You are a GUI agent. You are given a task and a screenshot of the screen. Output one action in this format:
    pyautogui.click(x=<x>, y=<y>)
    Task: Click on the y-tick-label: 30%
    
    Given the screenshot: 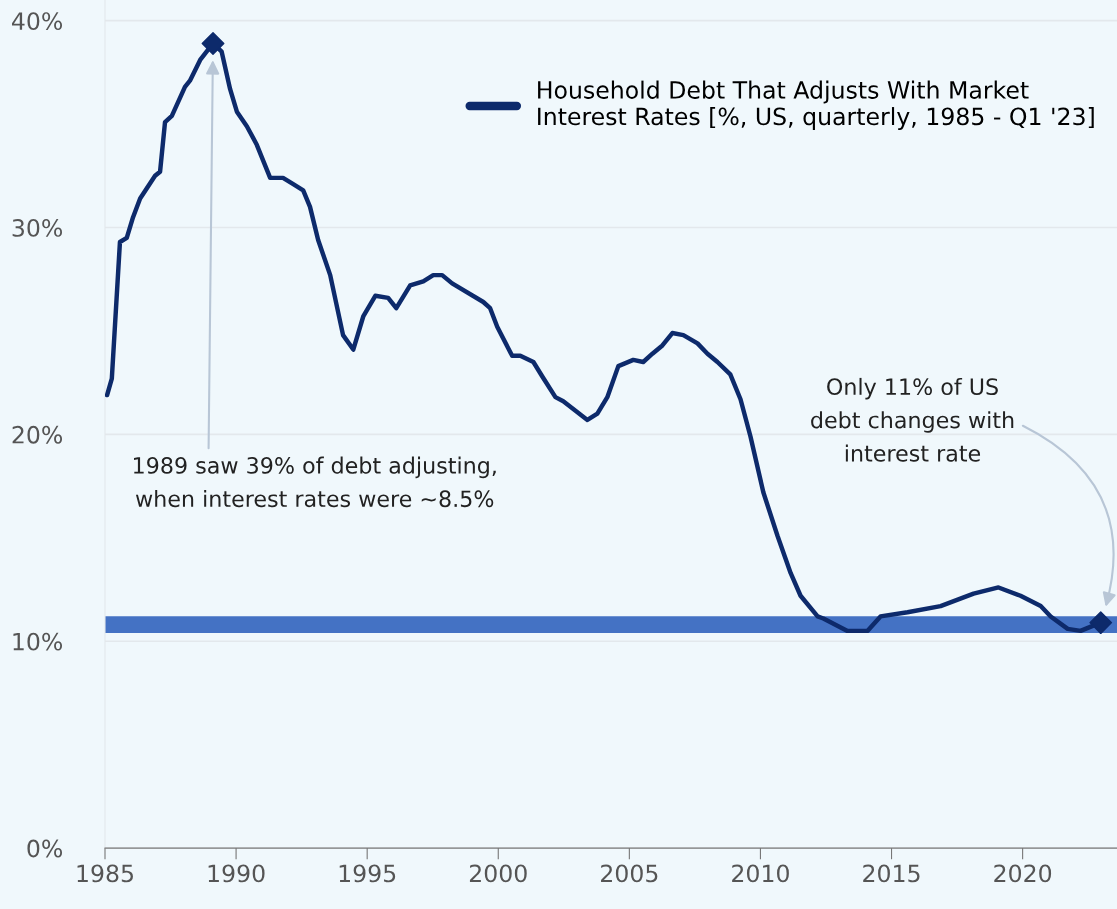 What is the action you would take?
    pyautogui.click(x=37, y=227)
    